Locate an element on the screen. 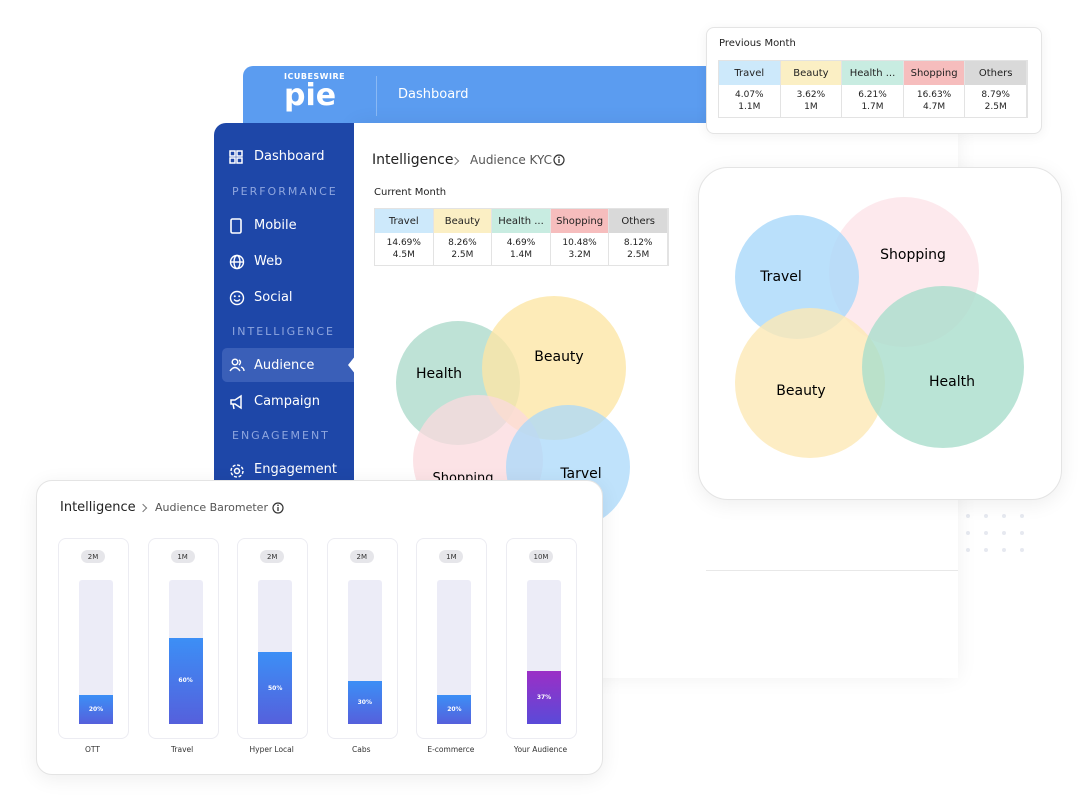 The width and height of the screenshot is (1089, 804). nav-item: Campaign is located at coordinates (287, 401).